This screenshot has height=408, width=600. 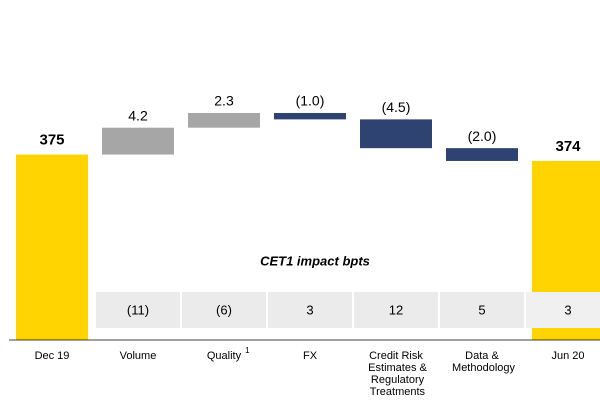 I want to click on value-label: (4.5), so click(x=396, y=107).